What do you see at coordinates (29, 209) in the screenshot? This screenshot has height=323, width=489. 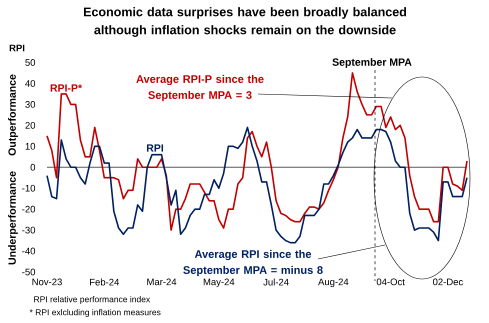 I see `y-tick-label: -20` at bounding box center [29, 209].